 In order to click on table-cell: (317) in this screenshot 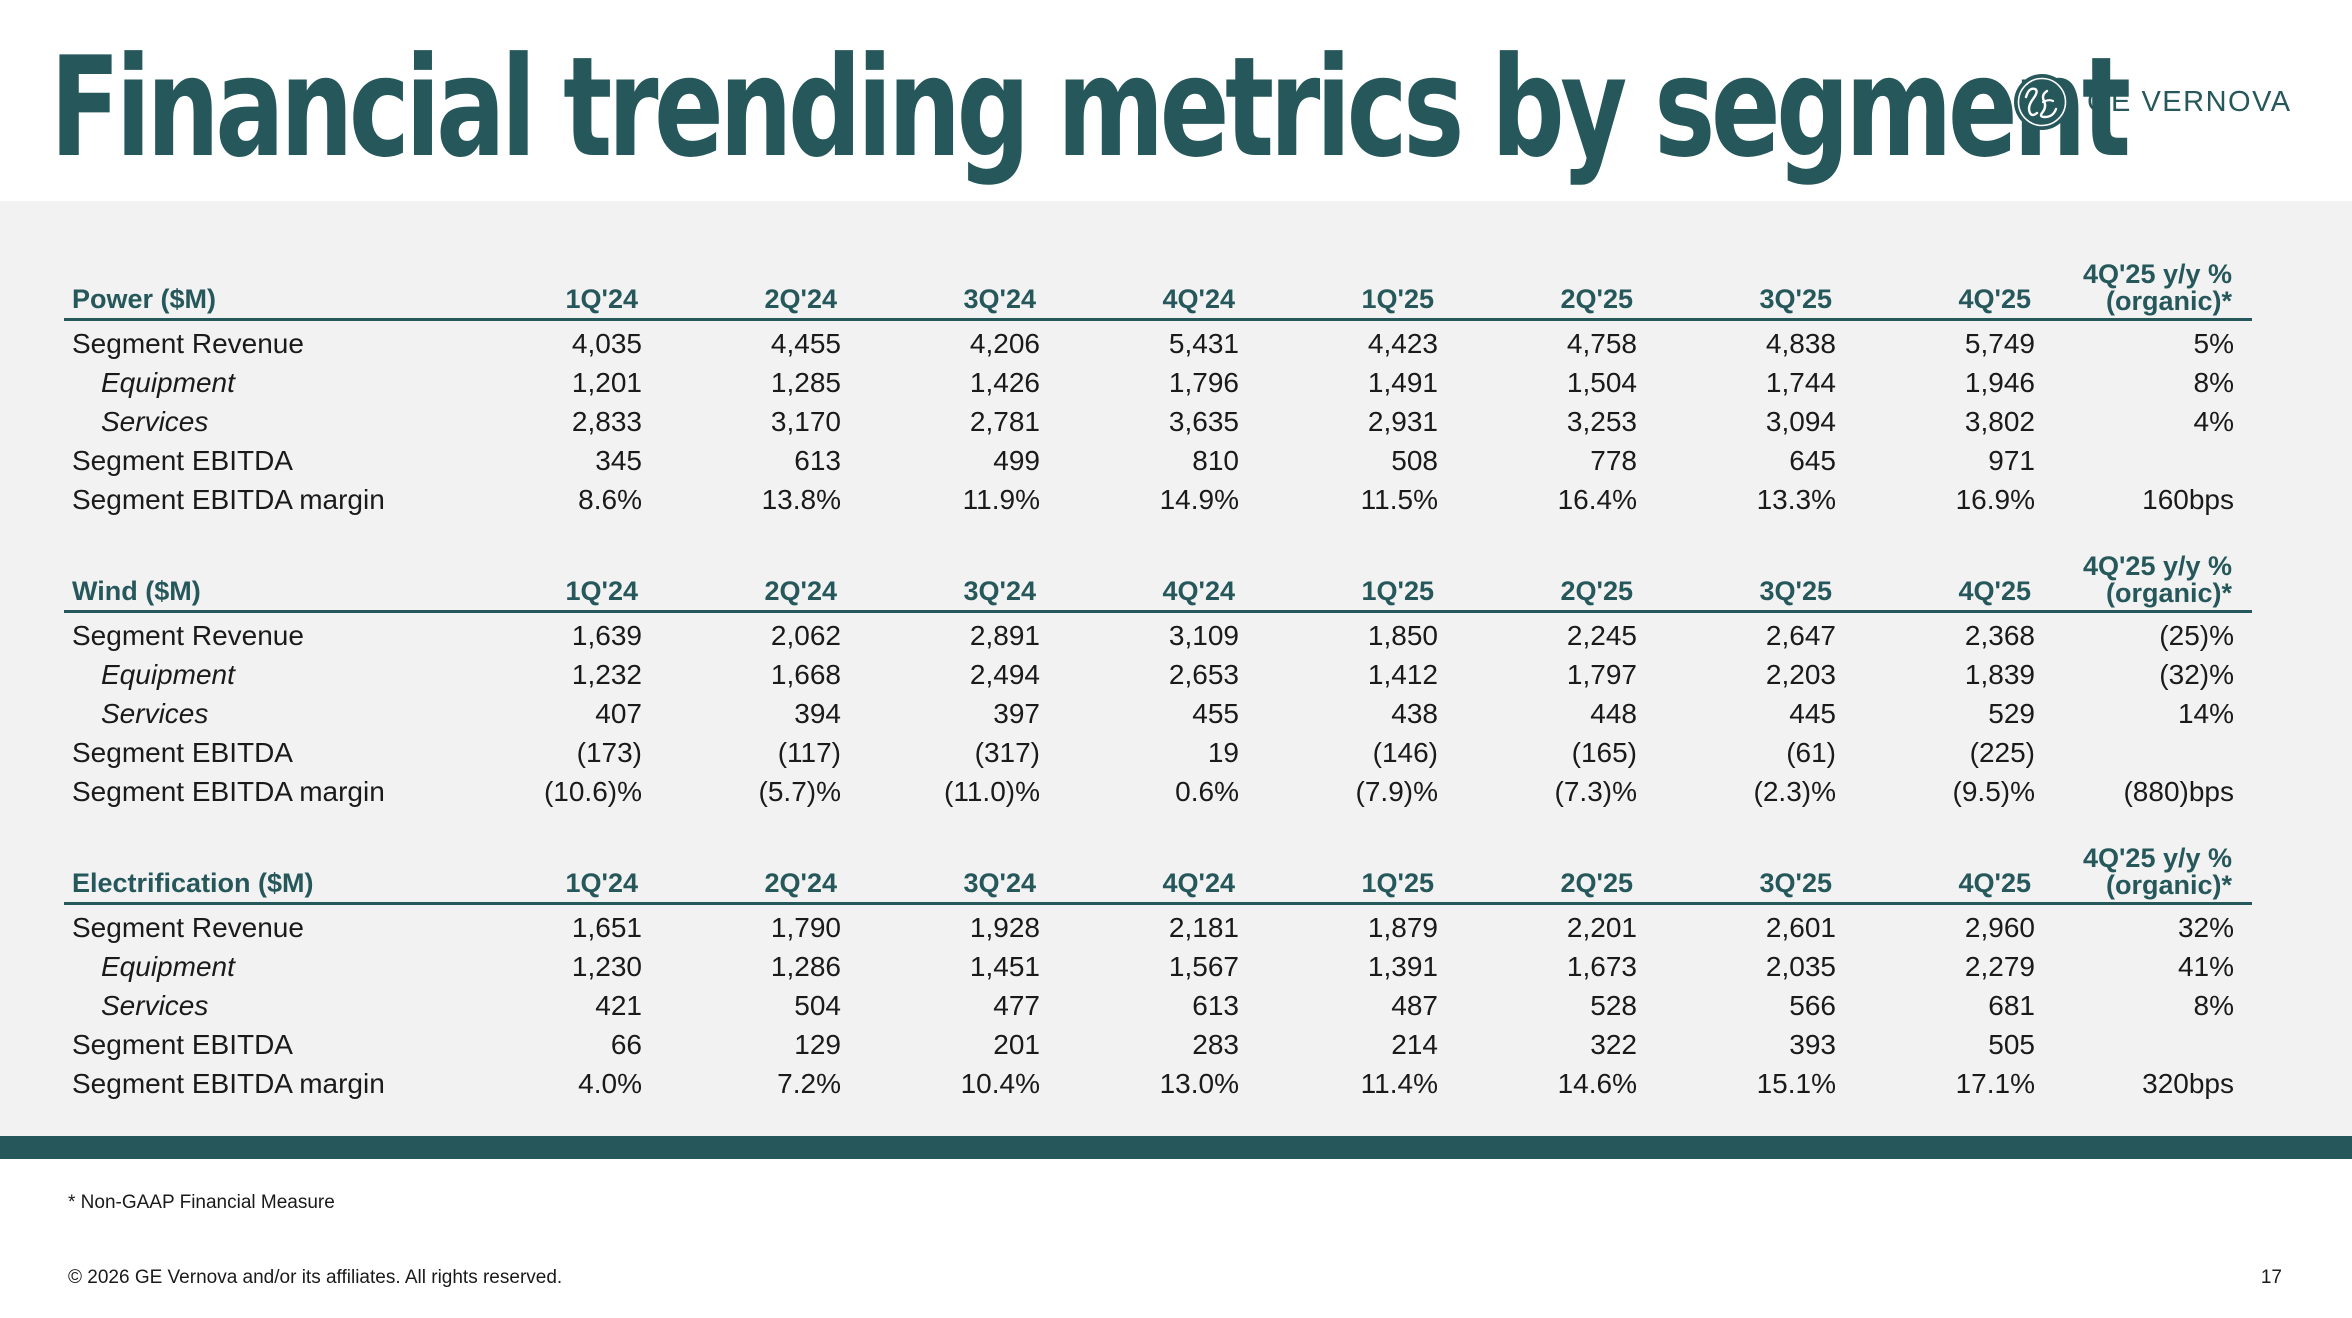, I will do `click(1007, 752)`.